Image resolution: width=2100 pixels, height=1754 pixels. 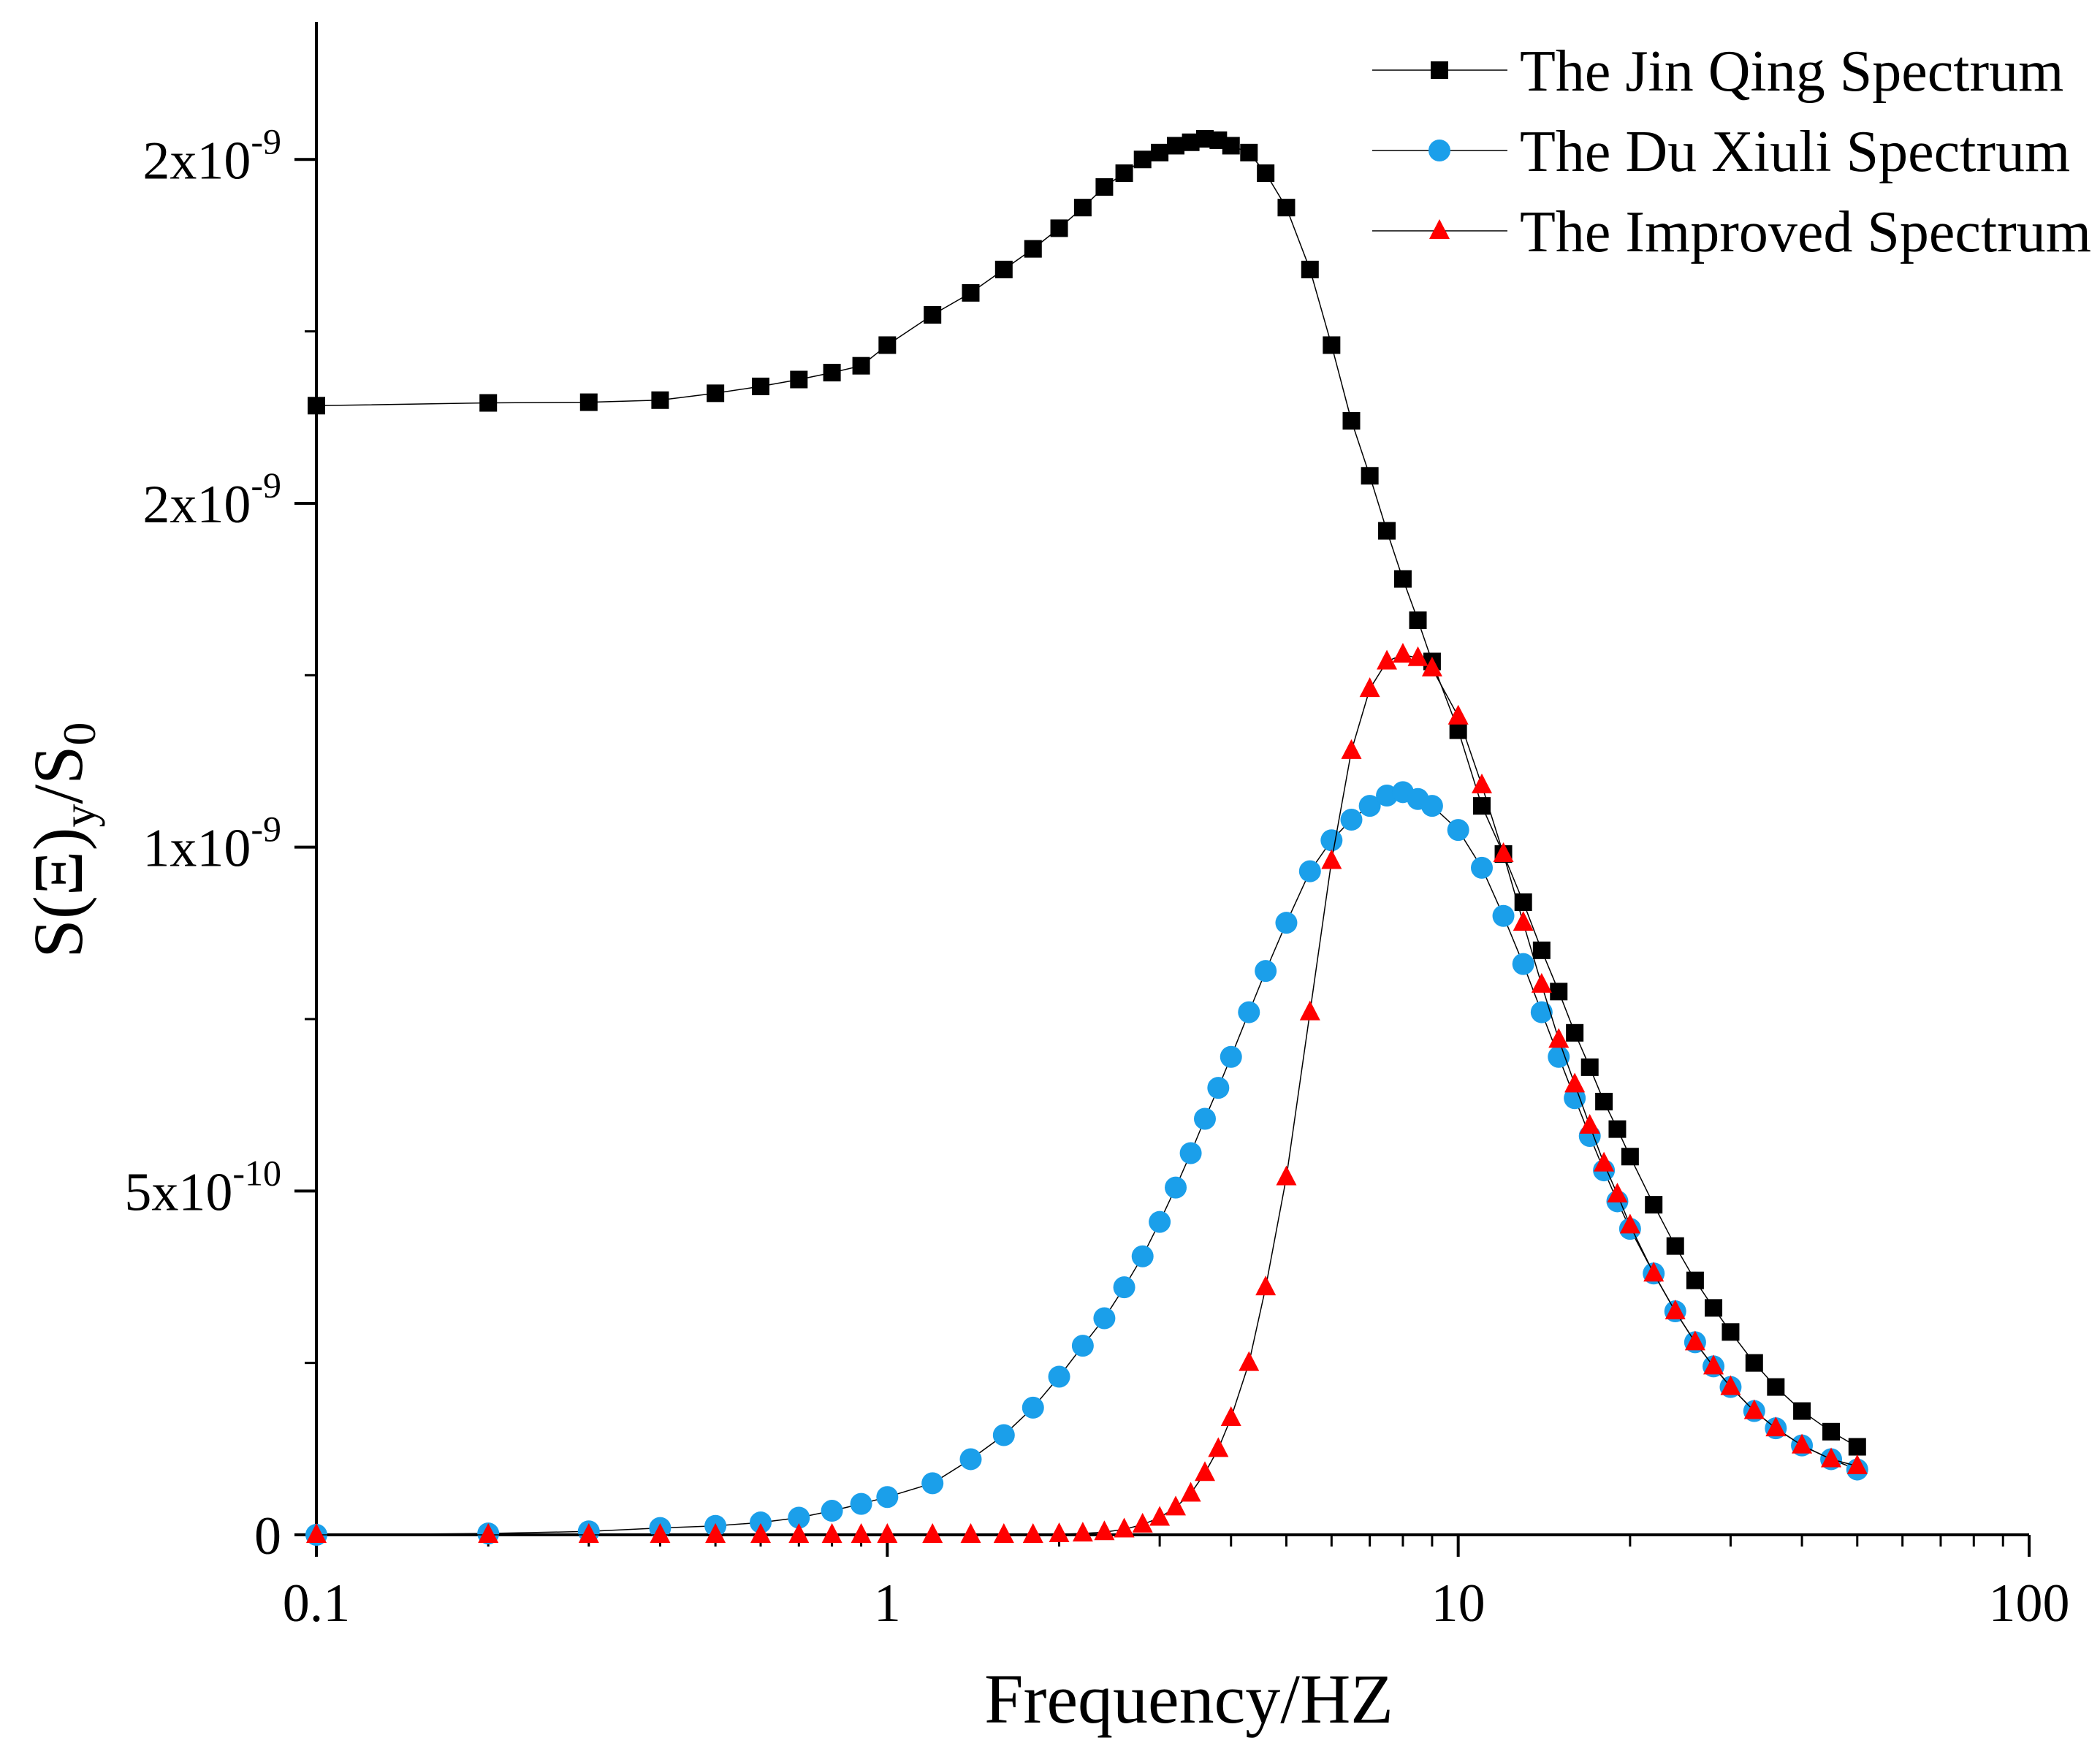 I want to click on legend-label: The Improved Spectrum, so click(x=1805, y=232).